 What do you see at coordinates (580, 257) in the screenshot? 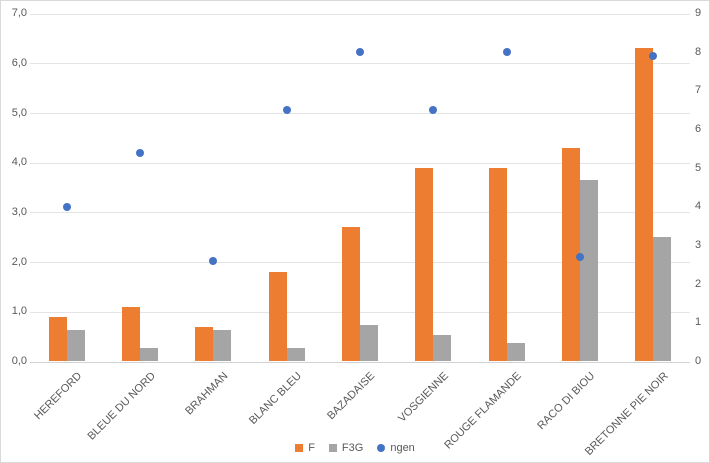
I see `point-ngen-raco-di-biou` at bounding box center [580, 257].